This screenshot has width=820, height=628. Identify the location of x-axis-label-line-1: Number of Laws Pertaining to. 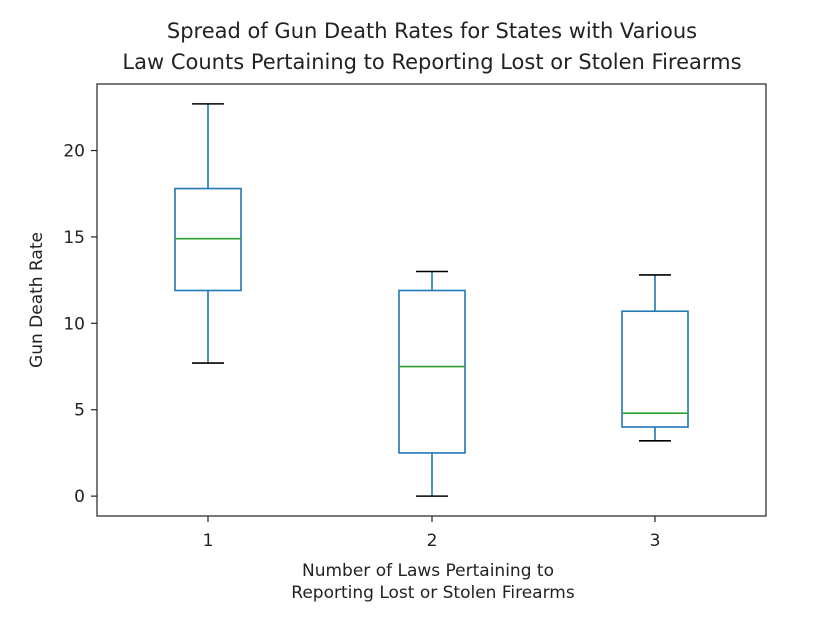
(428, 571).